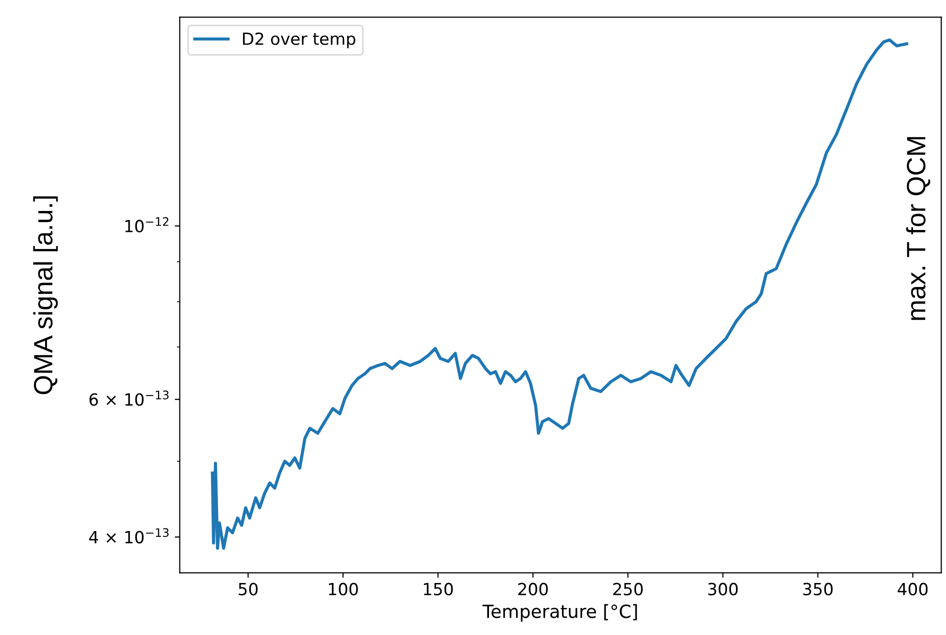  I want to click on annotation: max. T for QCM, so click(918, 228).